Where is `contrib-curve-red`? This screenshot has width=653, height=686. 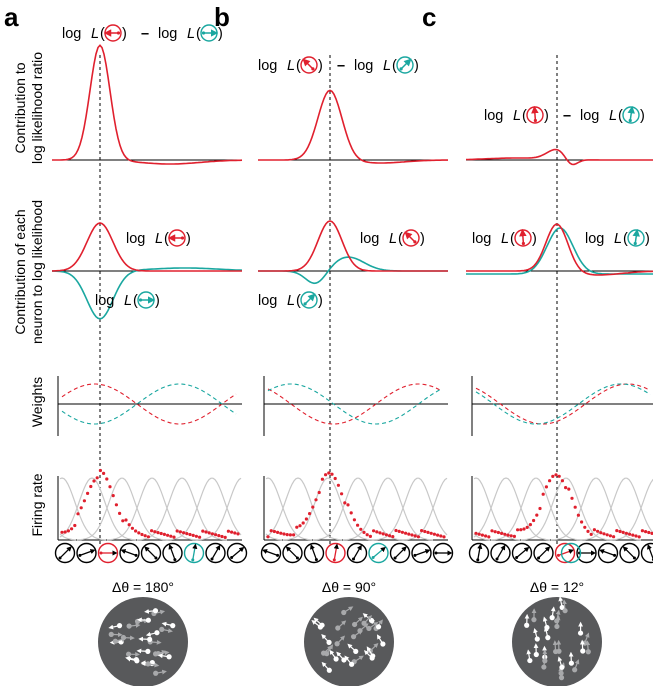
contrib-curve-red is located at coordinates (353, 246).